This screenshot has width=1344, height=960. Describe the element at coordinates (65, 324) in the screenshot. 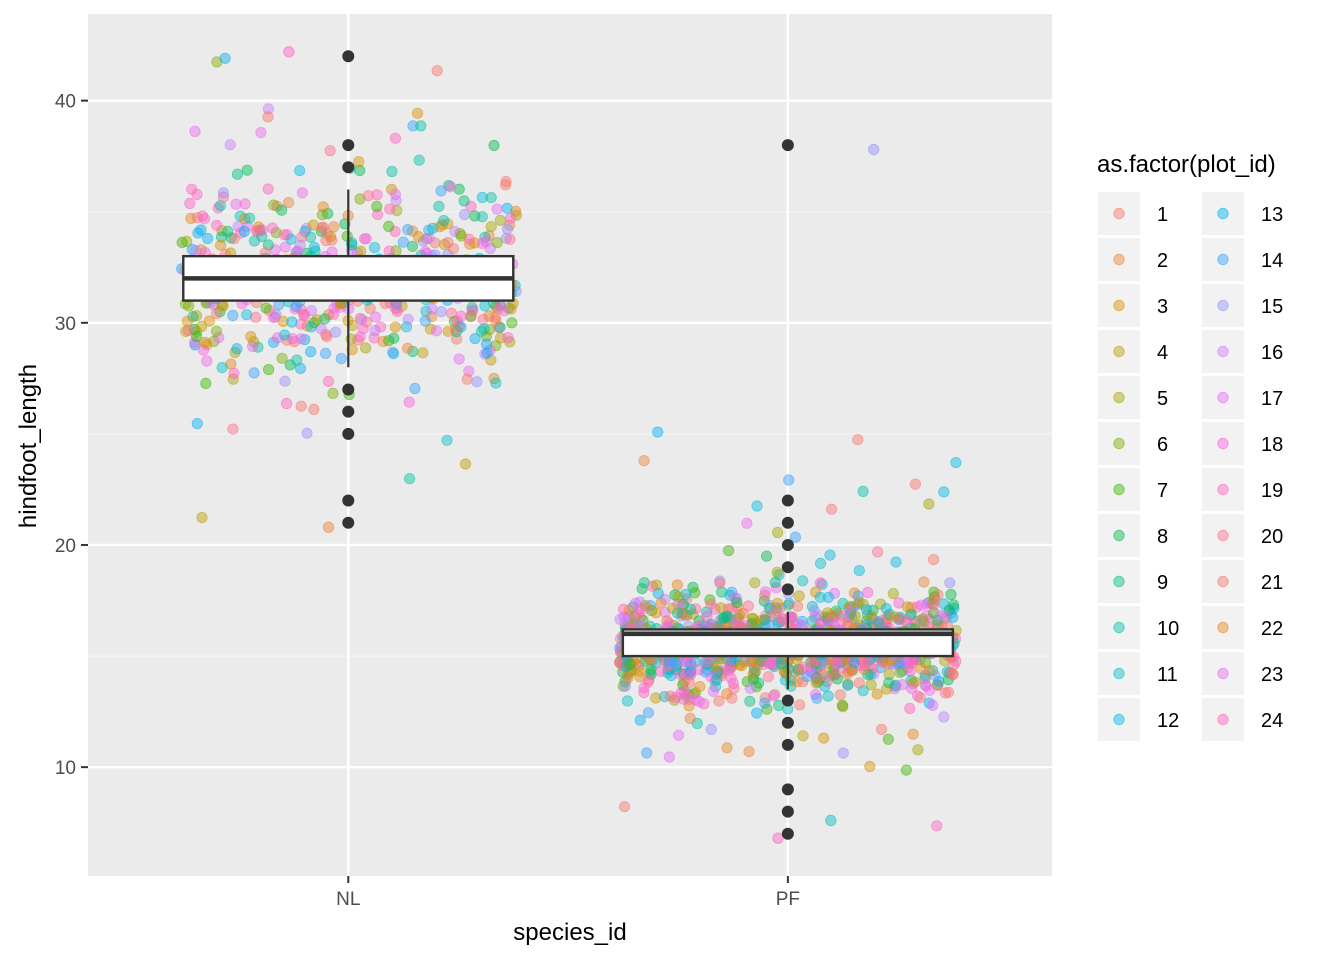

I see `y-tick-label: 30` at that location.